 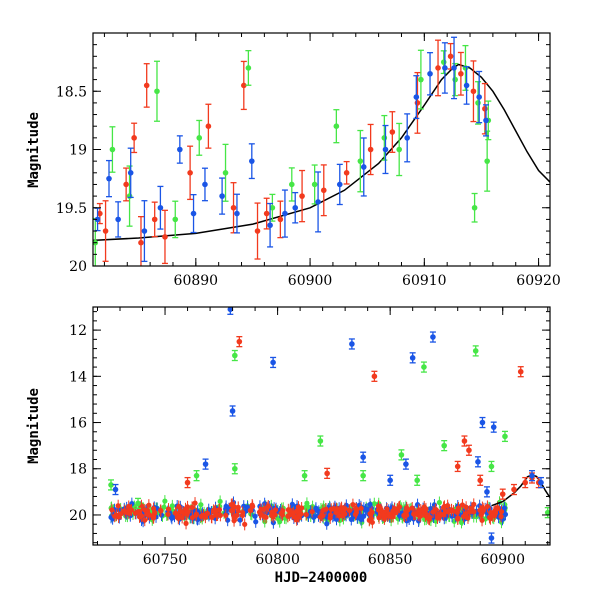 What do you see at coordinates (165, 560) in the screenshot?
I see `x-tick-label: 60750` at bounding box center [165, 560].